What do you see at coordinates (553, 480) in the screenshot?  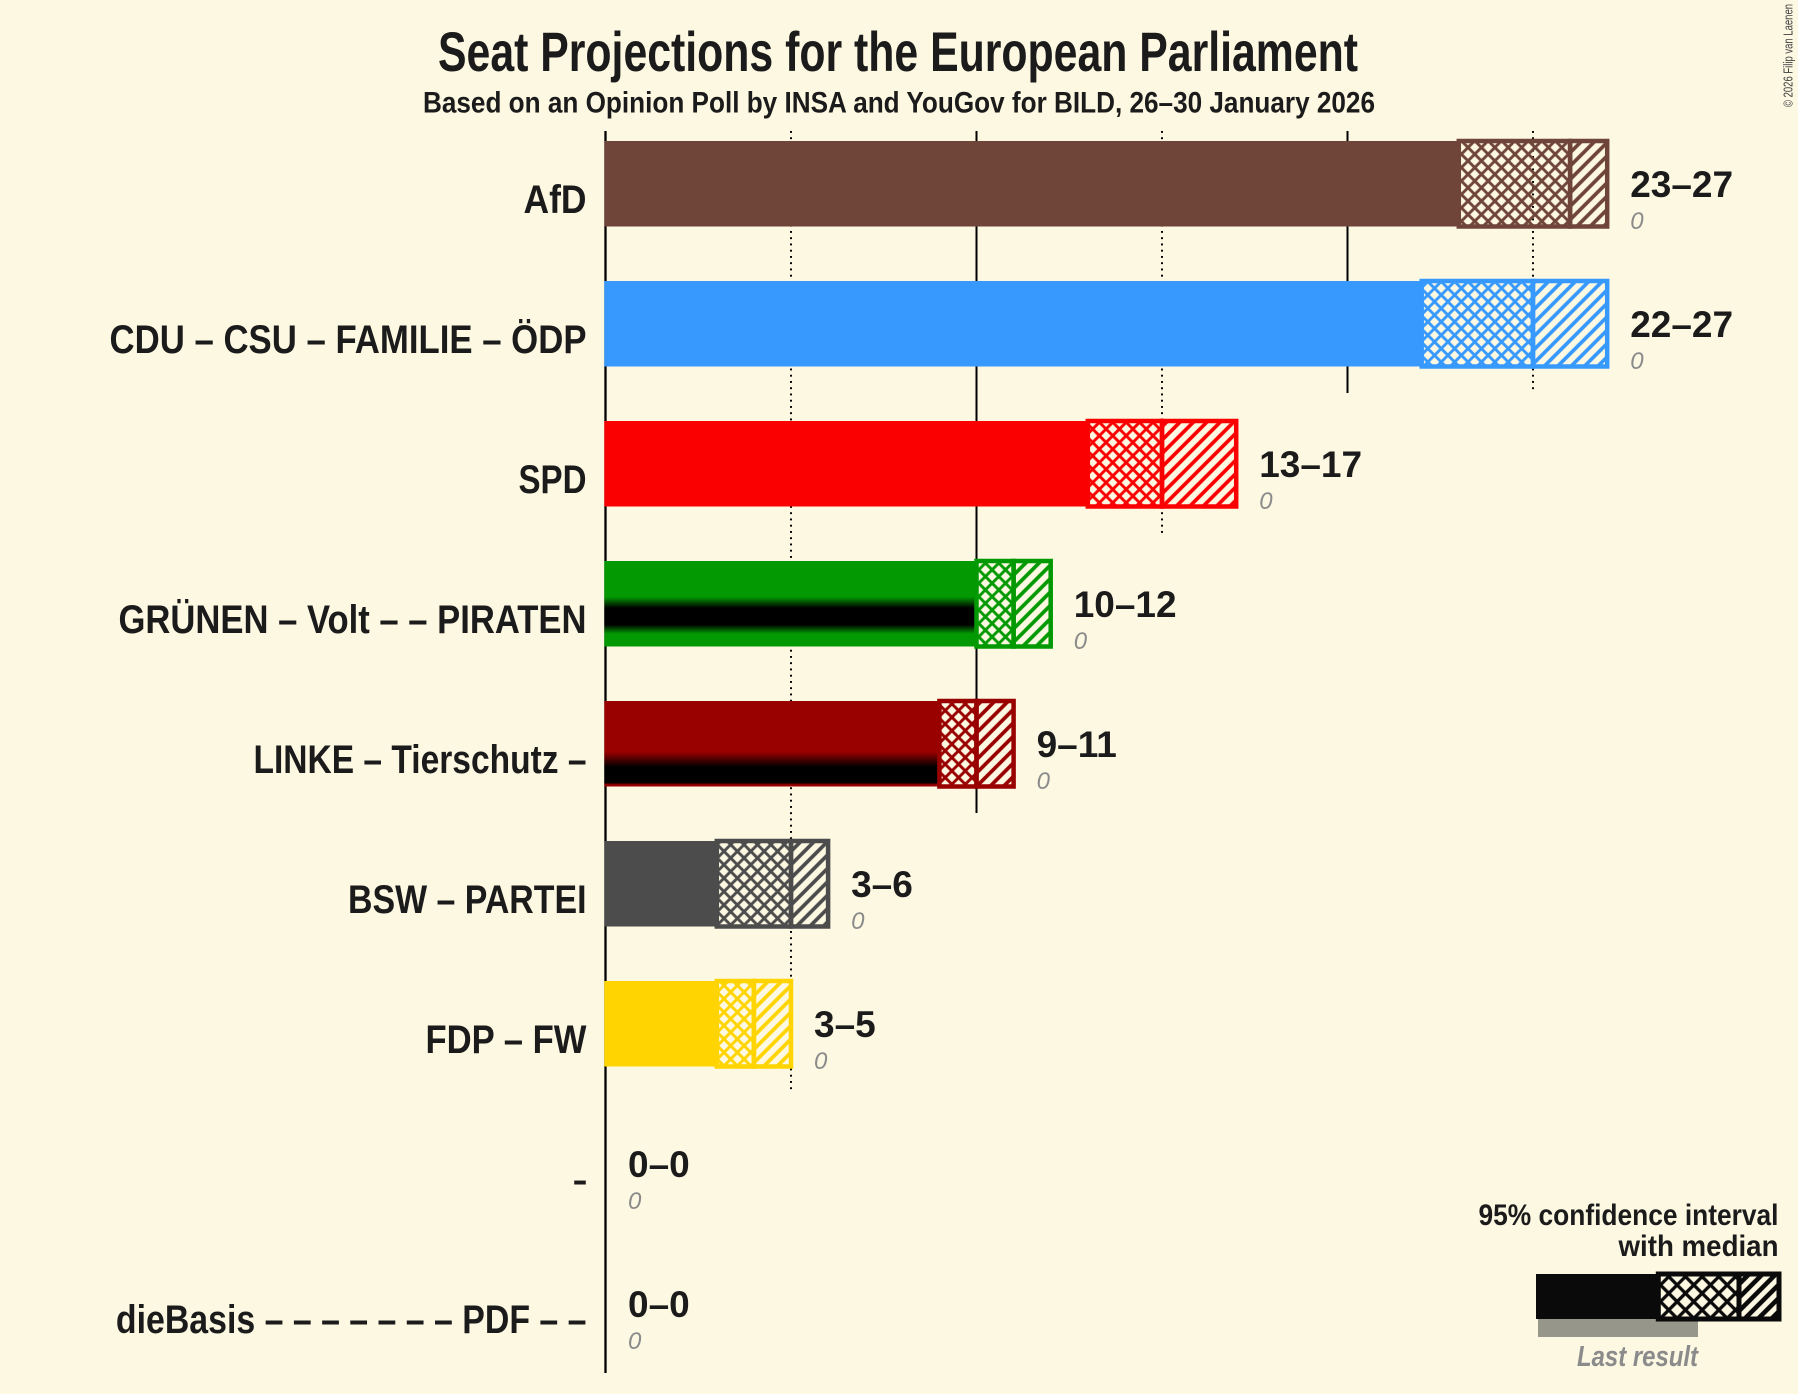 I see `svg-text: SPD` at bounding box center [553, 480].